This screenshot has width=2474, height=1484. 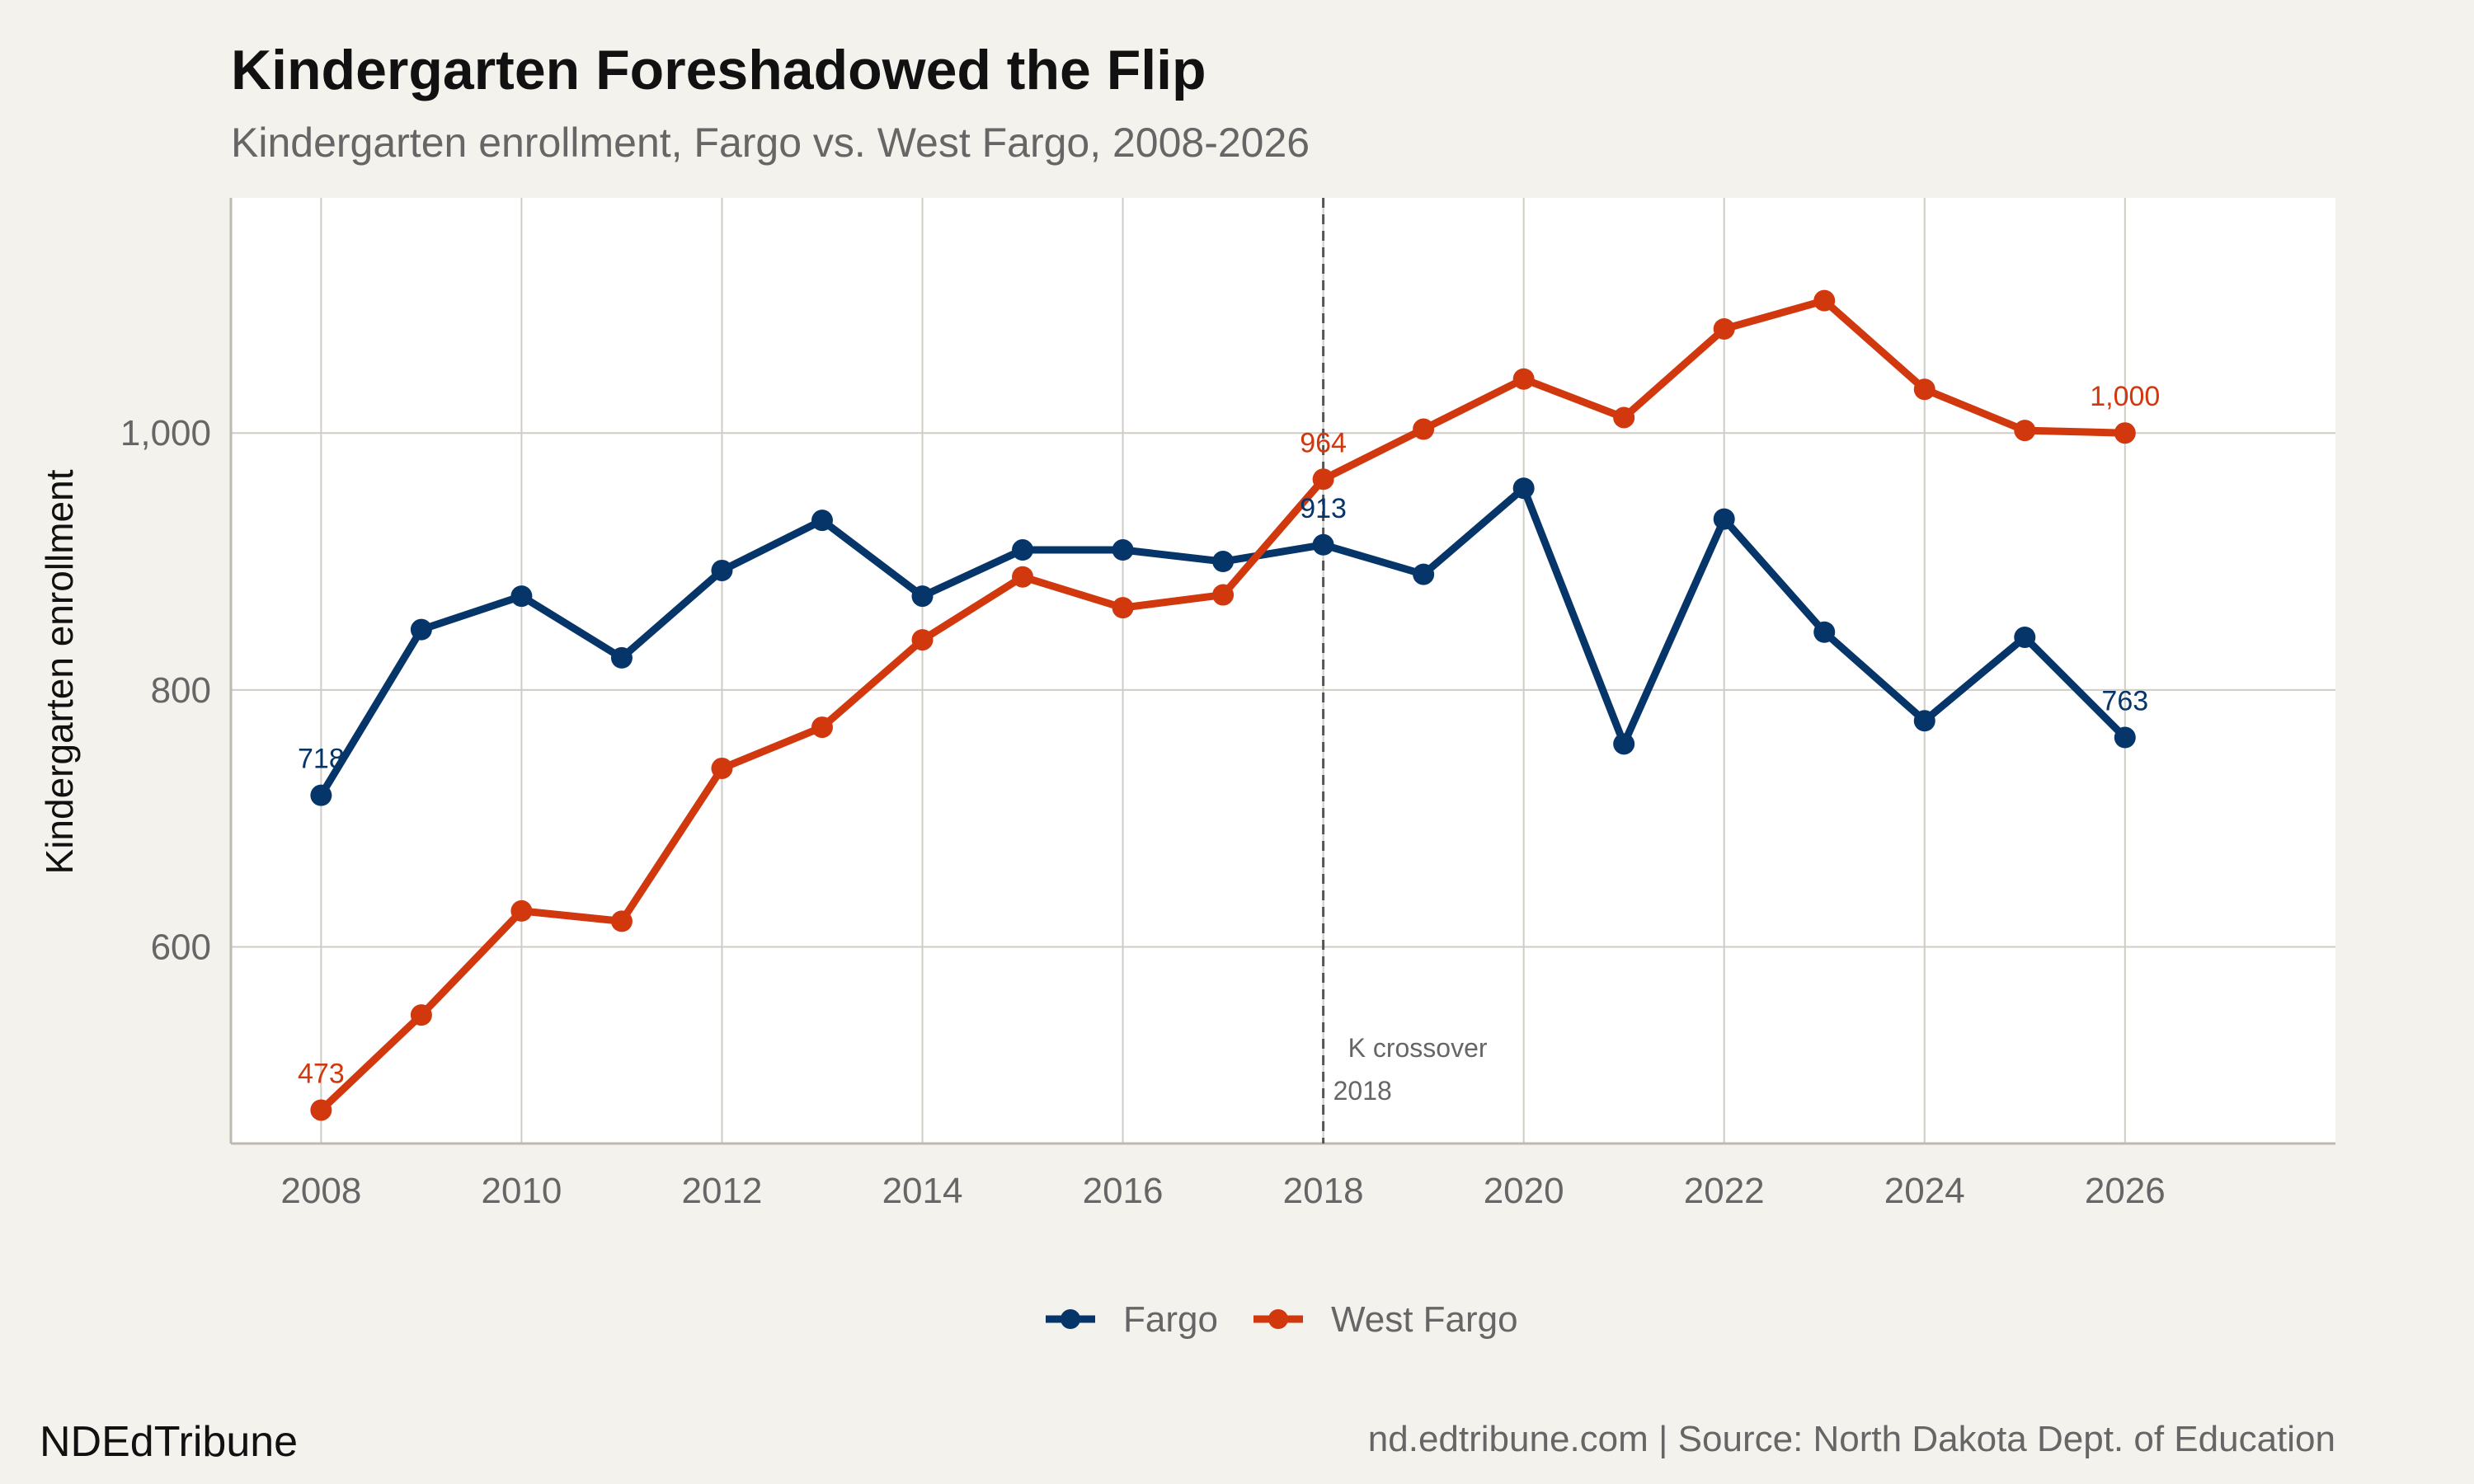 I want to click on x-tick-label: 2008, so click(x=320, y=1191).